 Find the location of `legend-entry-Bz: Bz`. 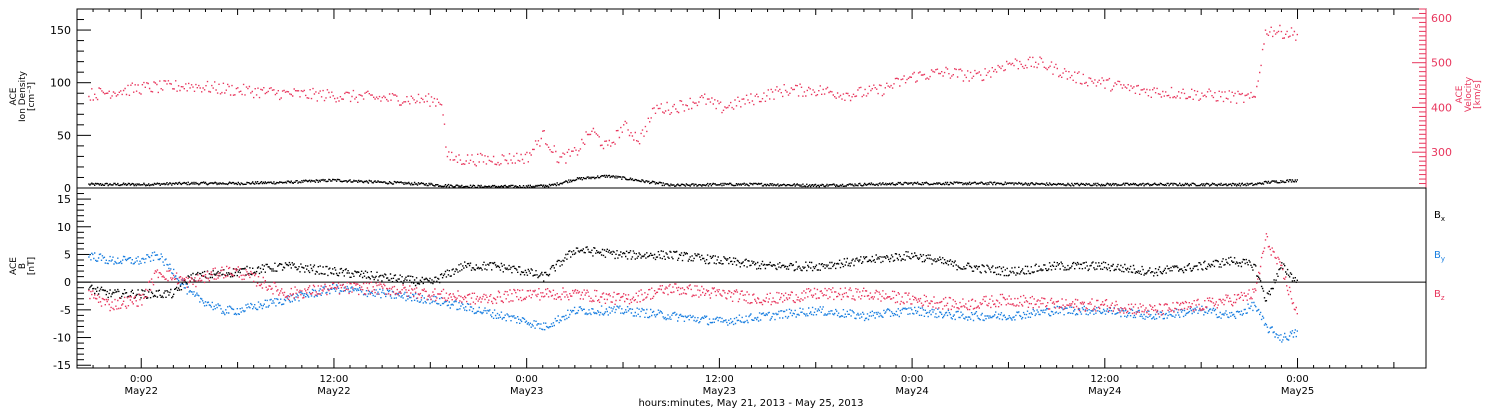

legend-entry-Bz: Bz is located at coordinates (1439, 295).